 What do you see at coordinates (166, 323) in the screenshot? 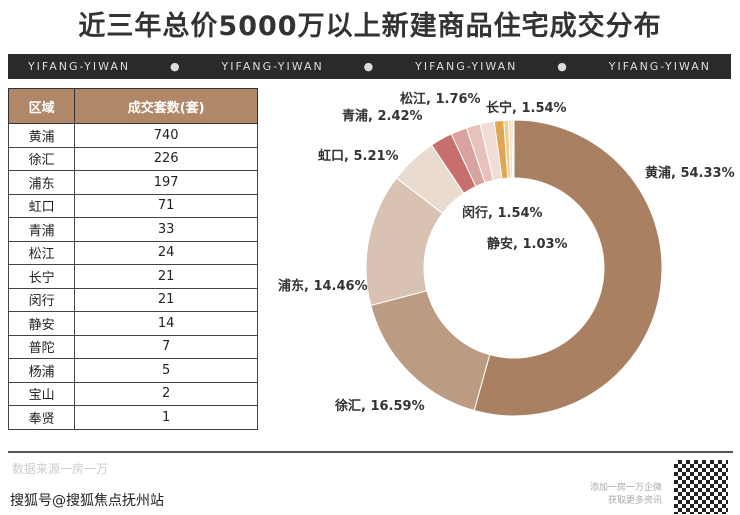
I see `count-cell: 14` at bounding box center [166, 323].